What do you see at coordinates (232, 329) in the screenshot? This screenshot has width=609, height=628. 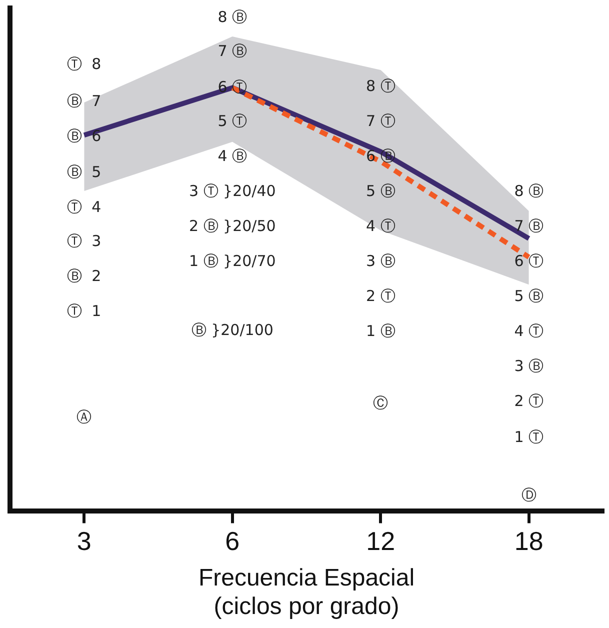 I see `annotation: Ⓑ }20/100` at bounding box center [232, 329].